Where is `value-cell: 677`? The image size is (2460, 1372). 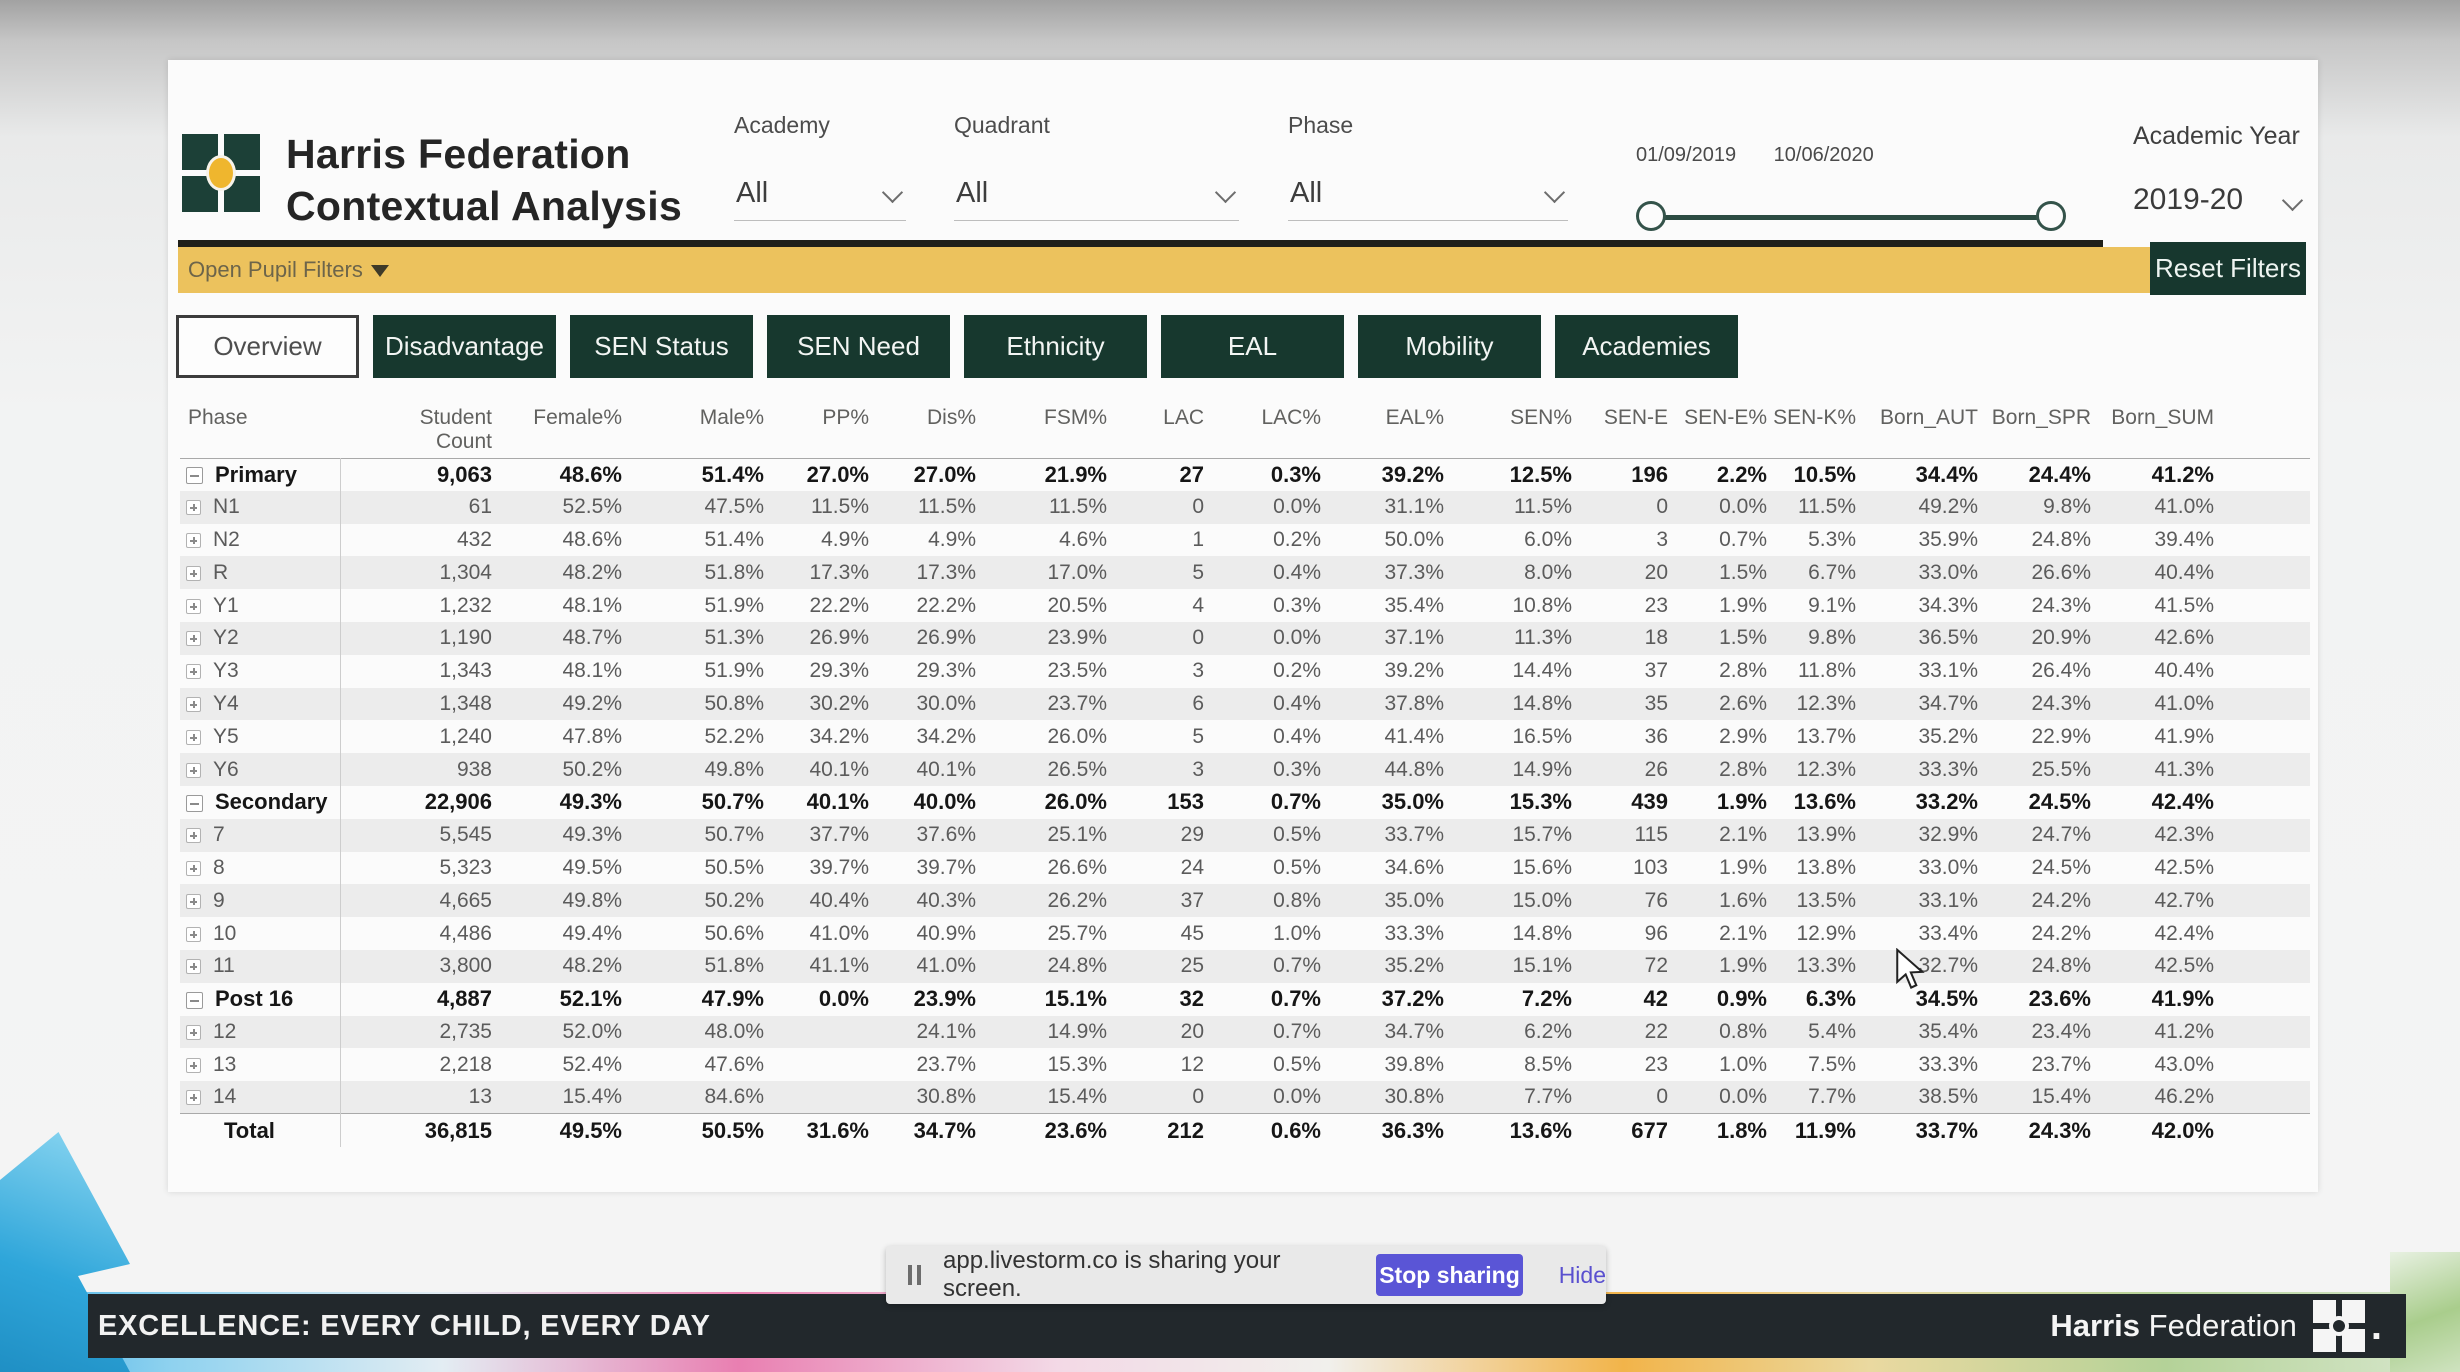 value-cell: 677 is located at coordinates (1626, 1130).